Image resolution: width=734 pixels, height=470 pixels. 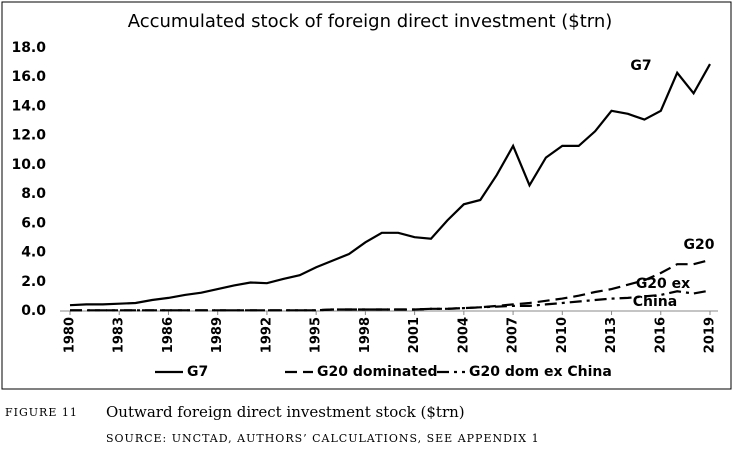 I want to click on y-tick-label: 16.0, so click(x=28, y=77).